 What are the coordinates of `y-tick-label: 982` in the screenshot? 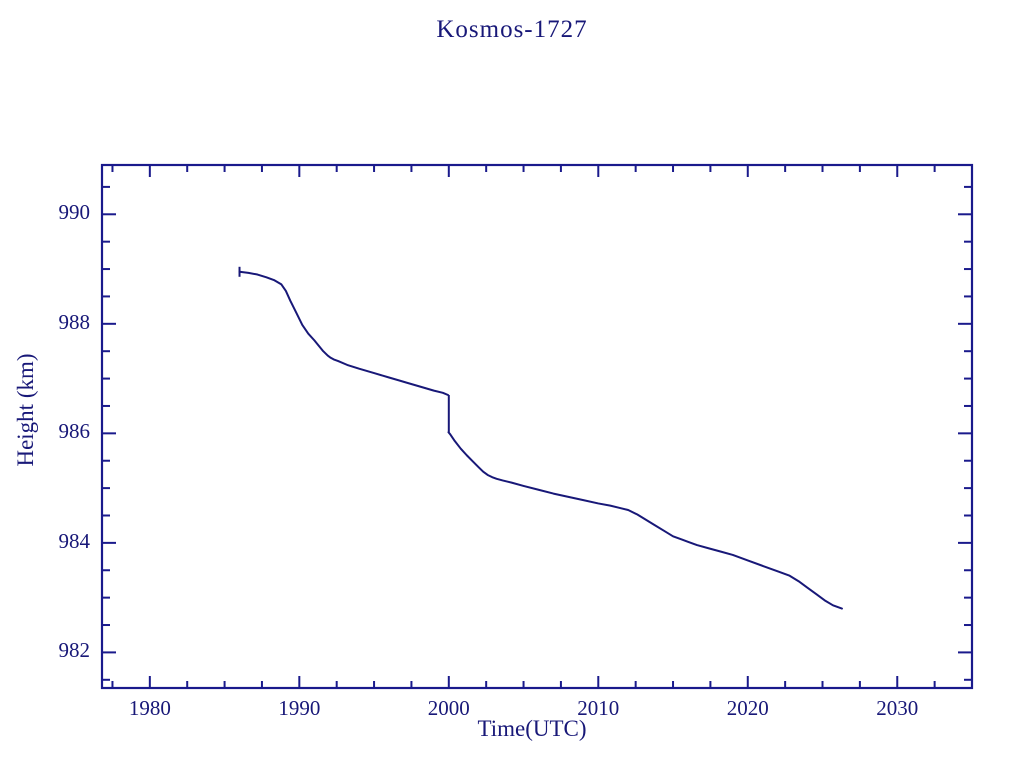 It's located at (74, 650).